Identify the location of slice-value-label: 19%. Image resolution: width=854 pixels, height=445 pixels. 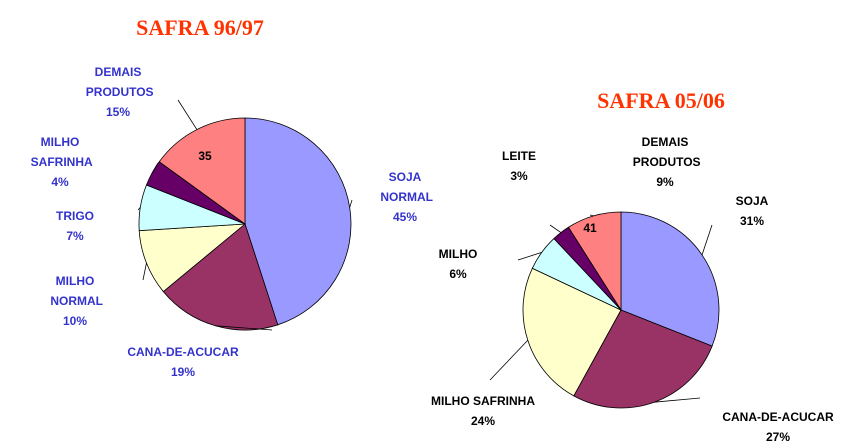
(183, 372).